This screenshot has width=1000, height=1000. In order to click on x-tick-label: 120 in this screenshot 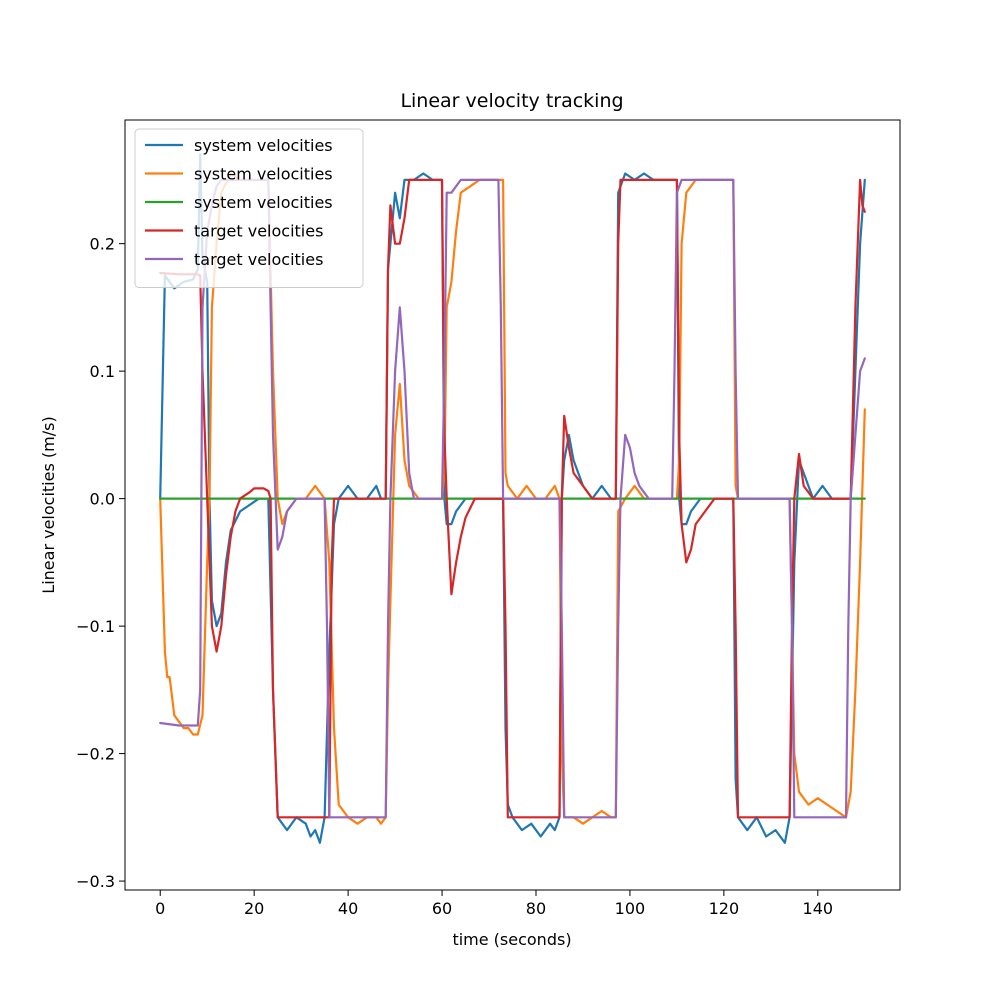, I will do `click(724, 908)`.